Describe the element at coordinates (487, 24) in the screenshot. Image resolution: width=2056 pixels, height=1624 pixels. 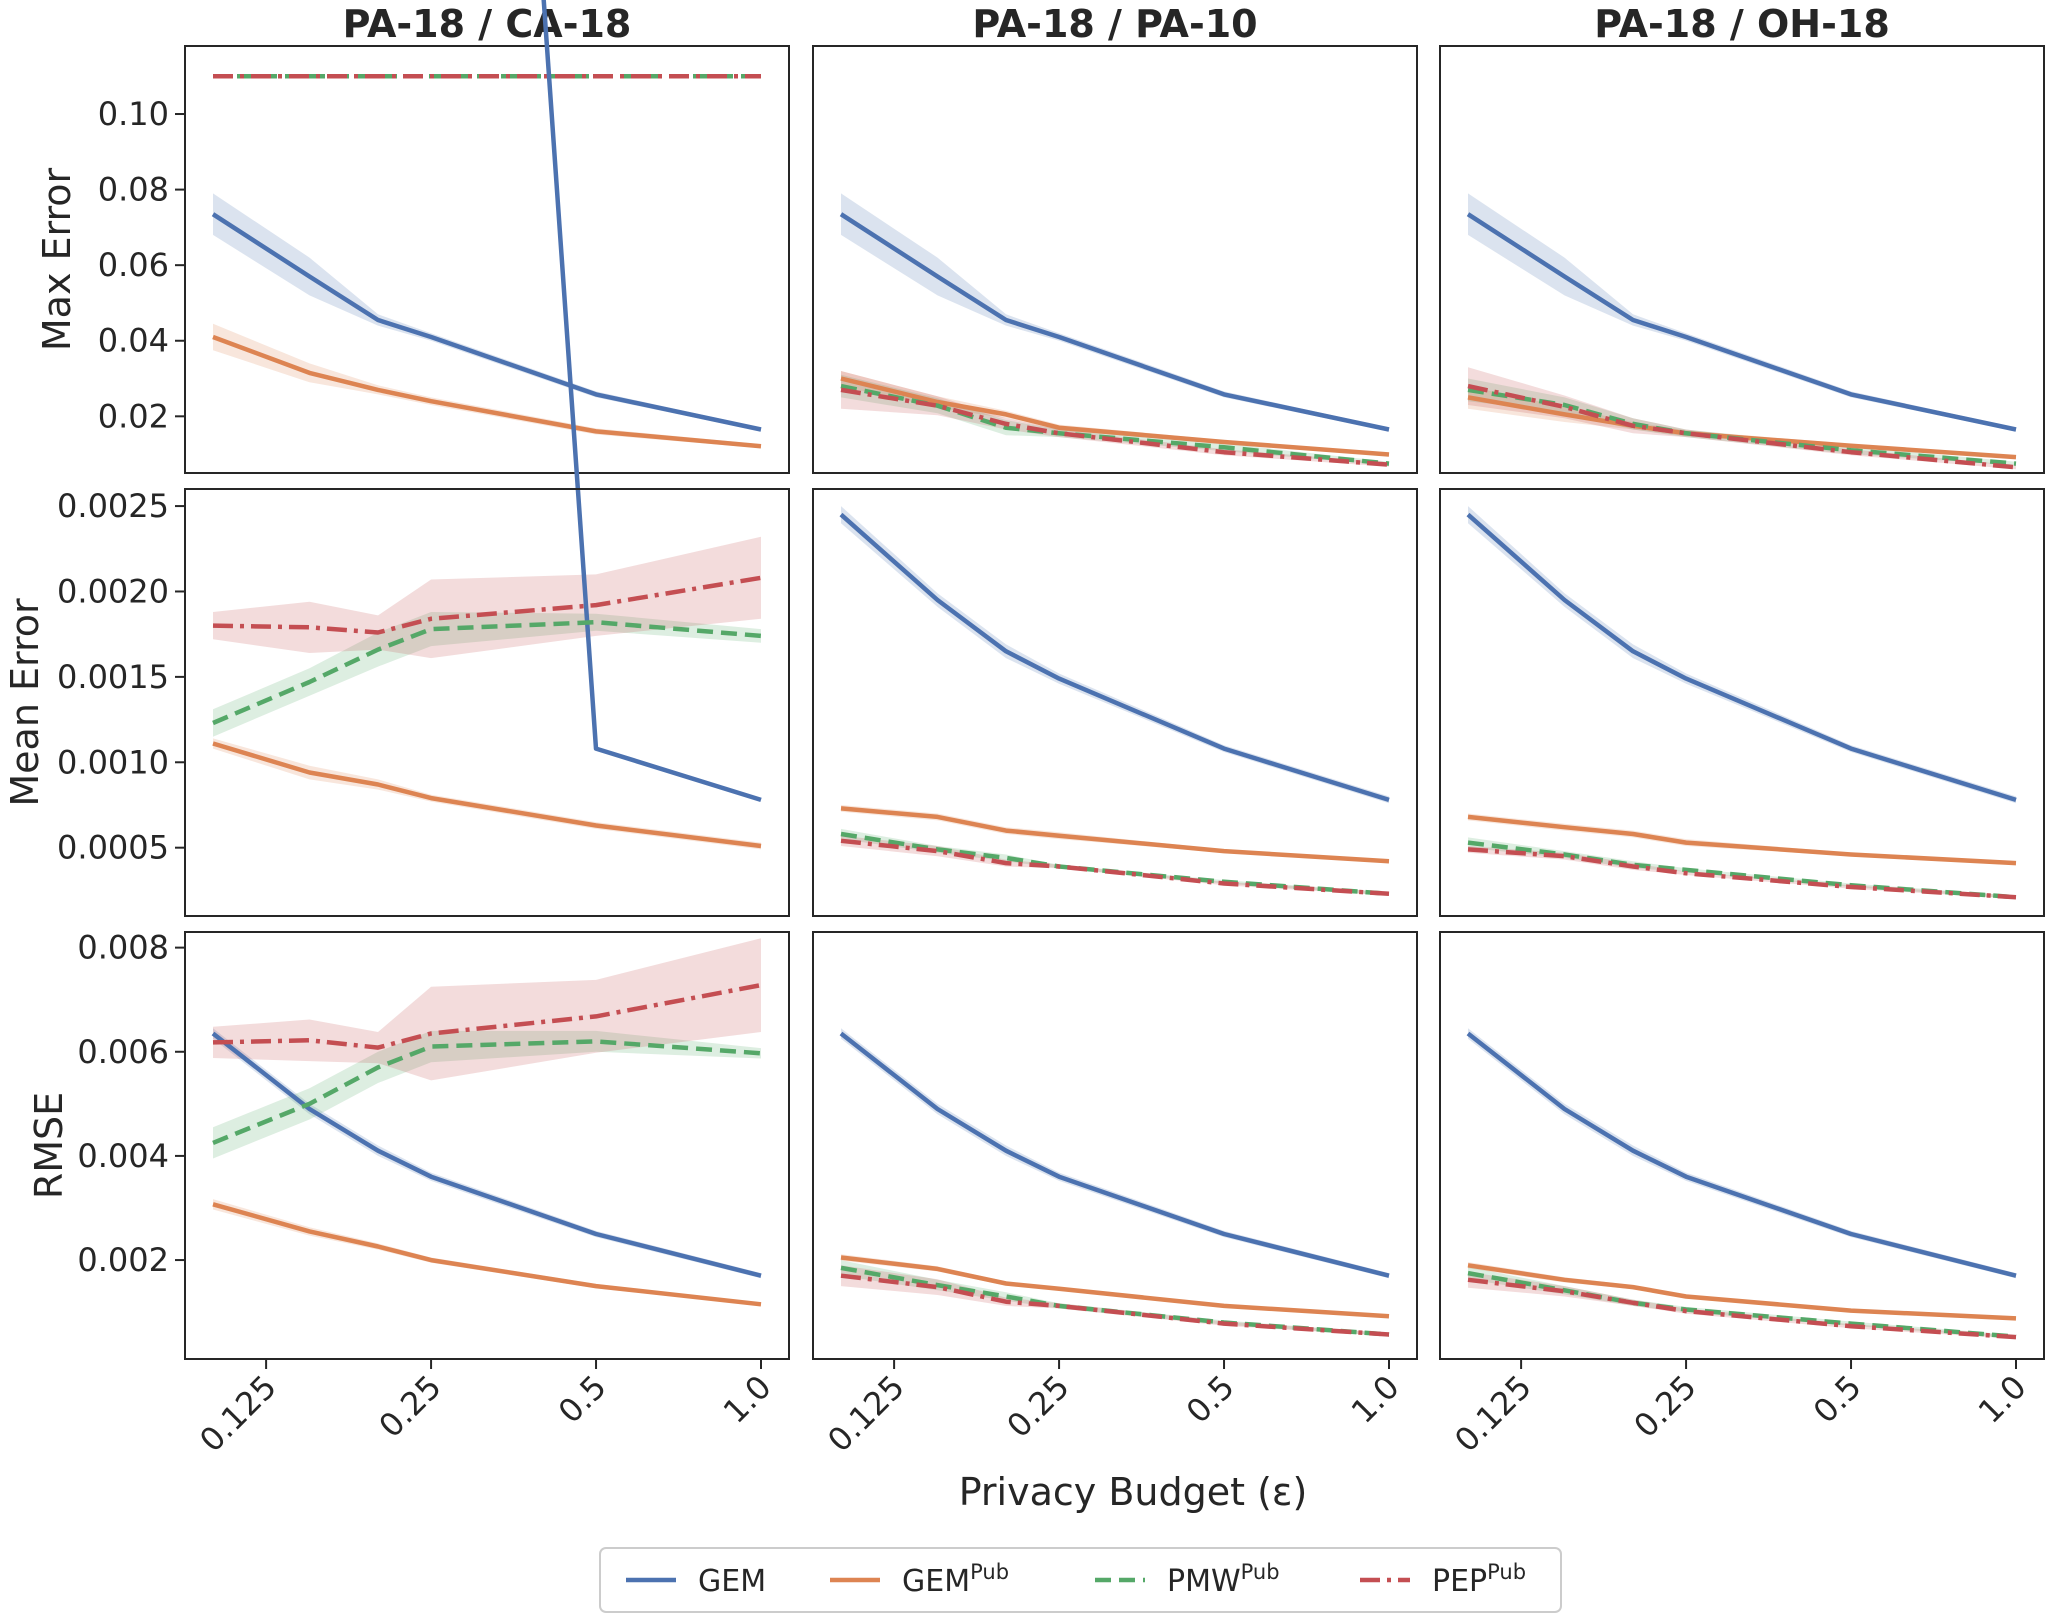
I see `column-title: PA-18 / CA-18` at that location.